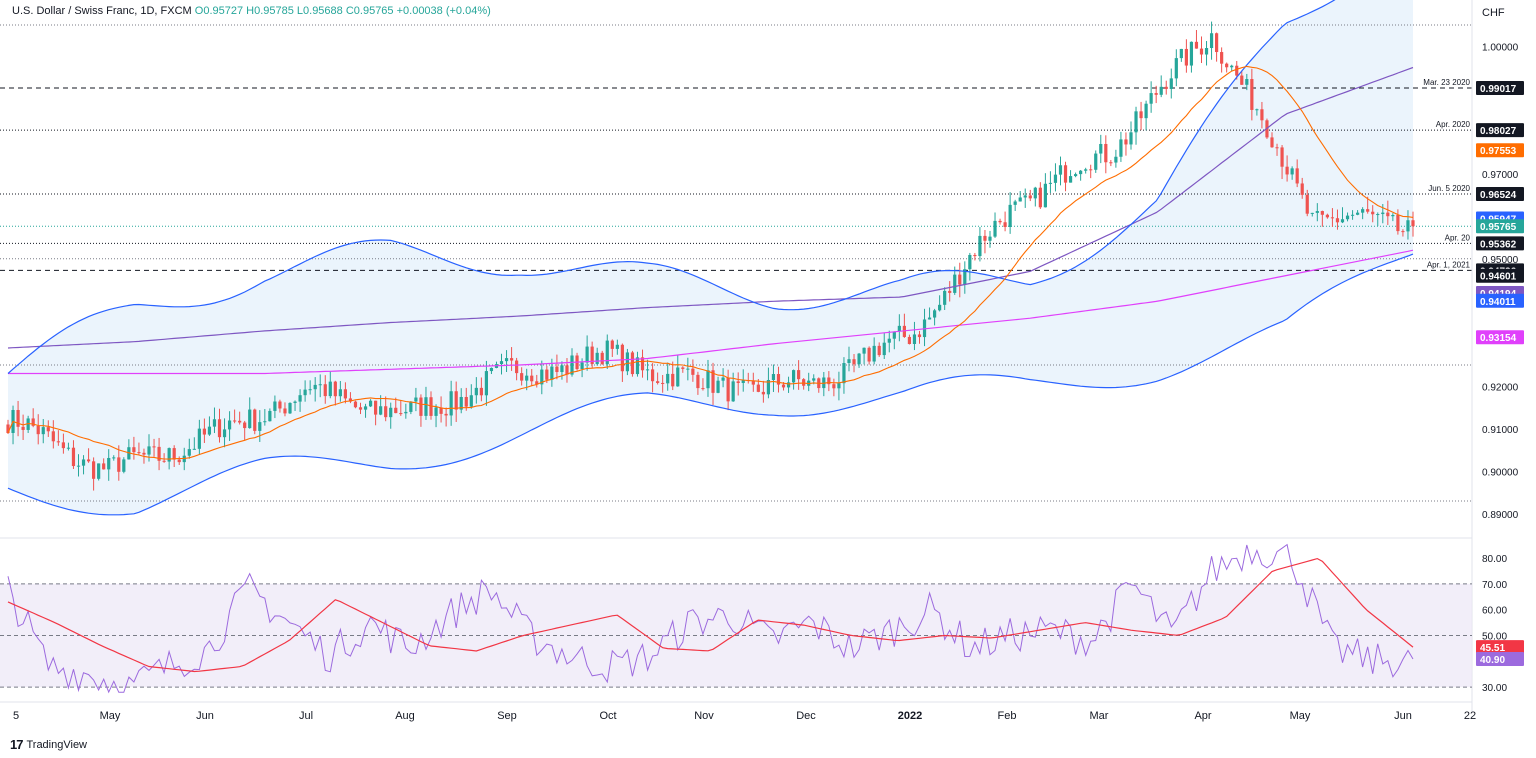 This screenshot has height=758, width=1536. Describe the element at coordinates (1498, 131) in the screenshot. I see `level-tag-1: 0.98027` at that location.